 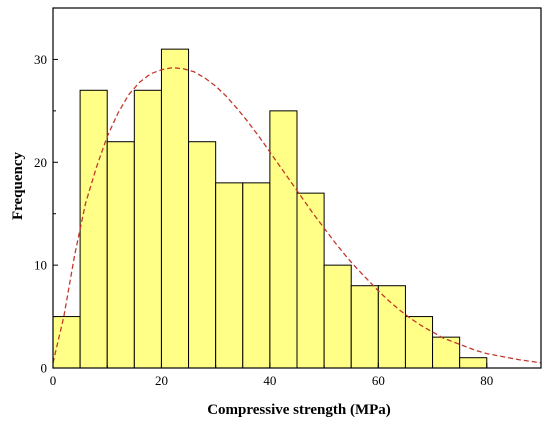 What do you see at coordinates (161, 380) in the screenshot?
I see `x-tick-label-20: 20` at bounding box center [161, 380].